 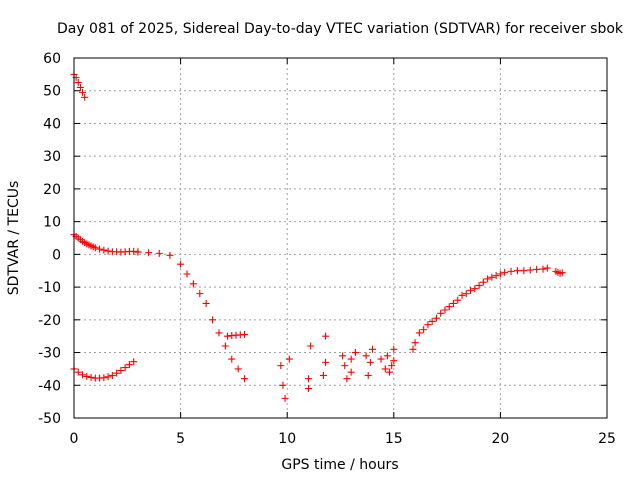 I want to click on y-tick-label: -20, so click(x=49, y=321).